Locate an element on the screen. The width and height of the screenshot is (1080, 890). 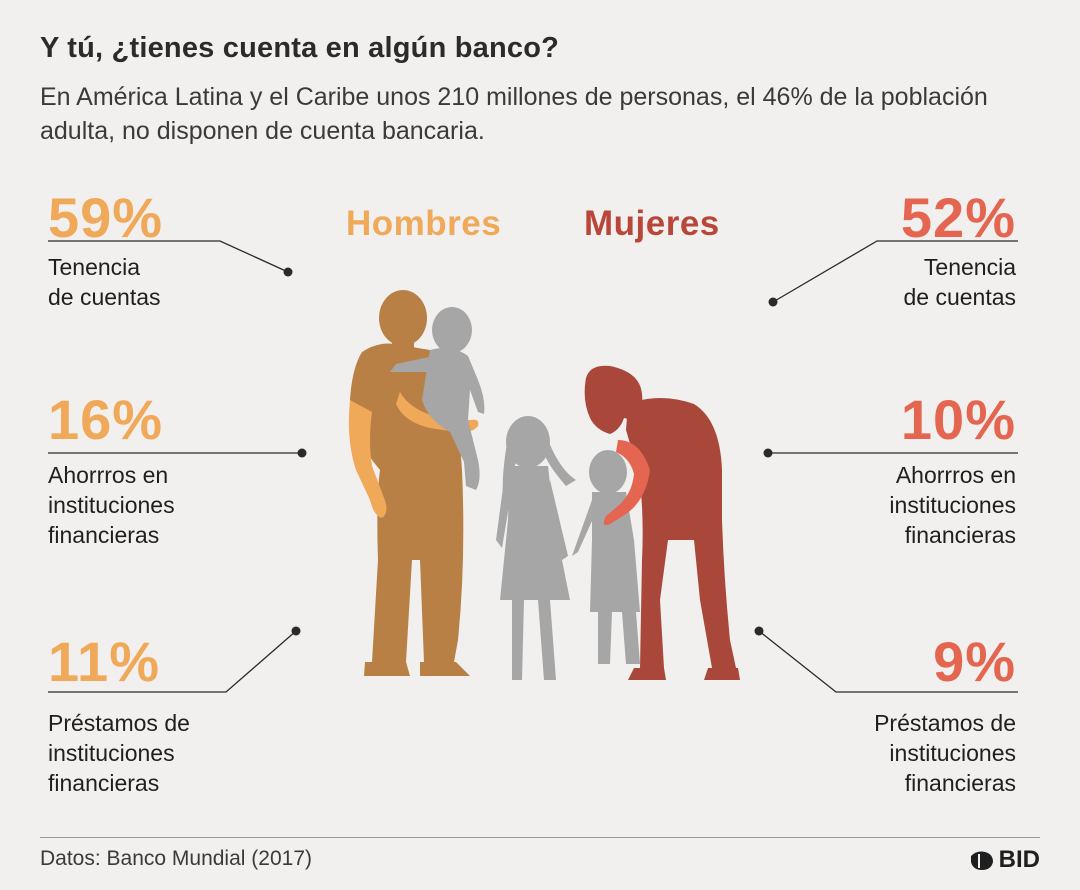
men-leader-lines is located at coordinates (175, 466).